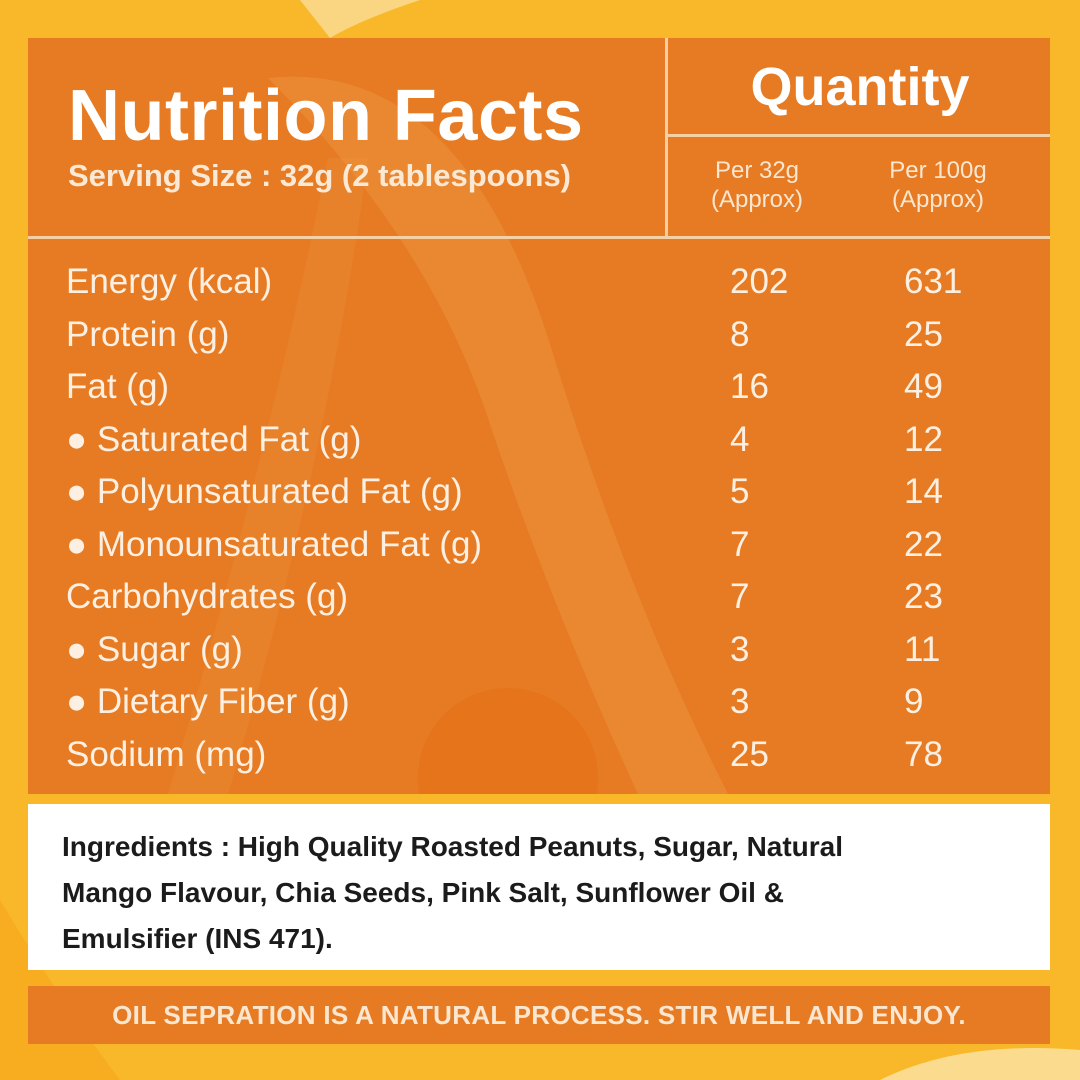  I want to click on nutrient-value-per-32g: 25, so click(749, 754).